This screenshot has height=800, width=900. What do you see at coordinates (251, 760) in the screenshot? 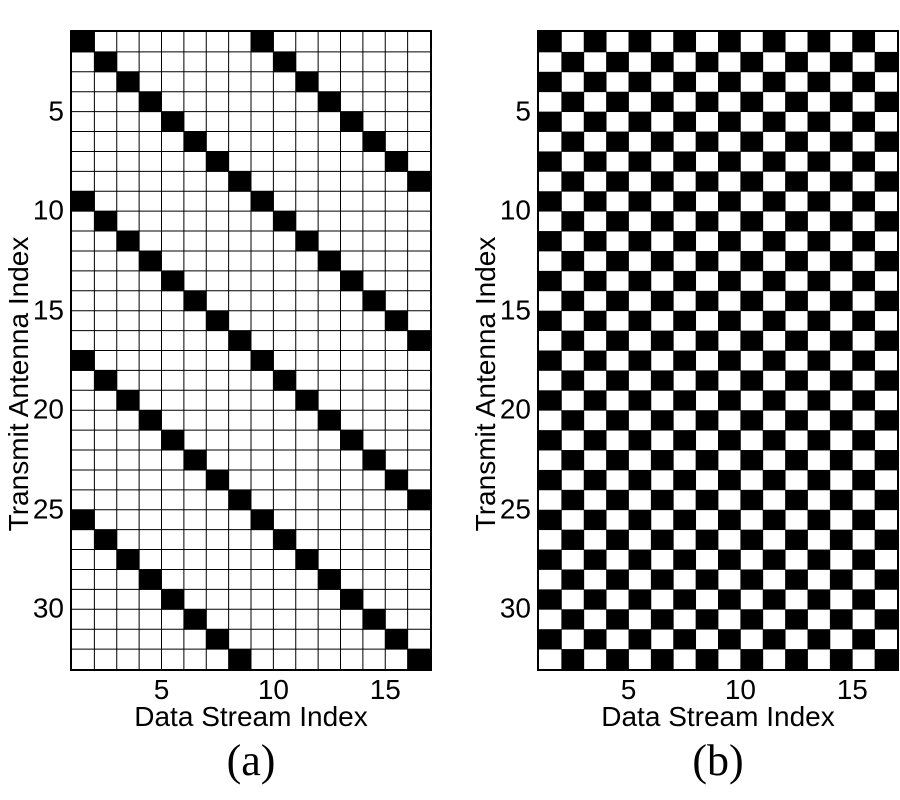
I see `subfigure-caption-a: (a)` at bounding box center [251, 760].